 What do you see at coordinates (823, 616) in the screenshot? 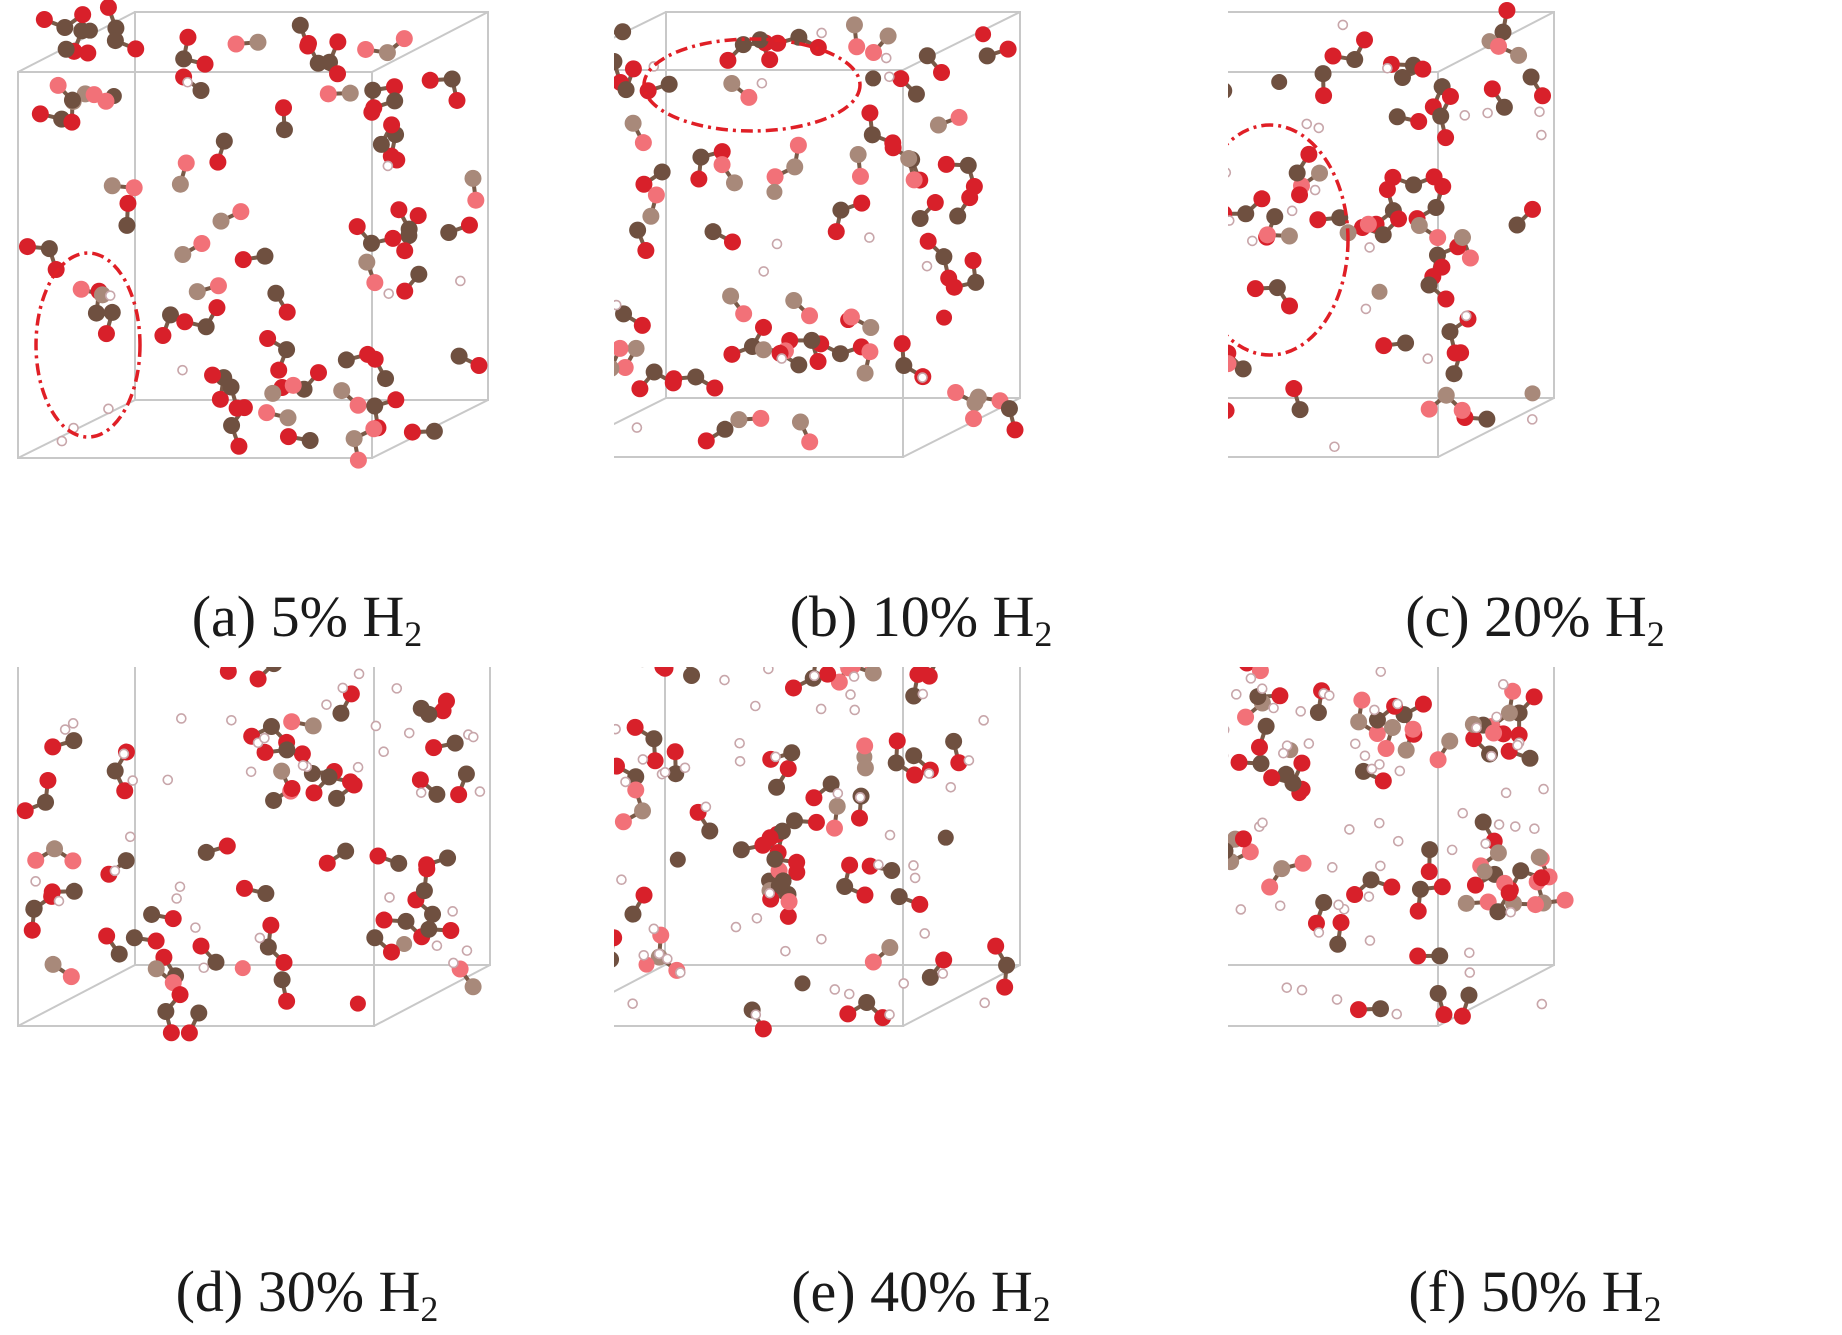
I see `caption-label: (b)` at bounding box center [823, 616].